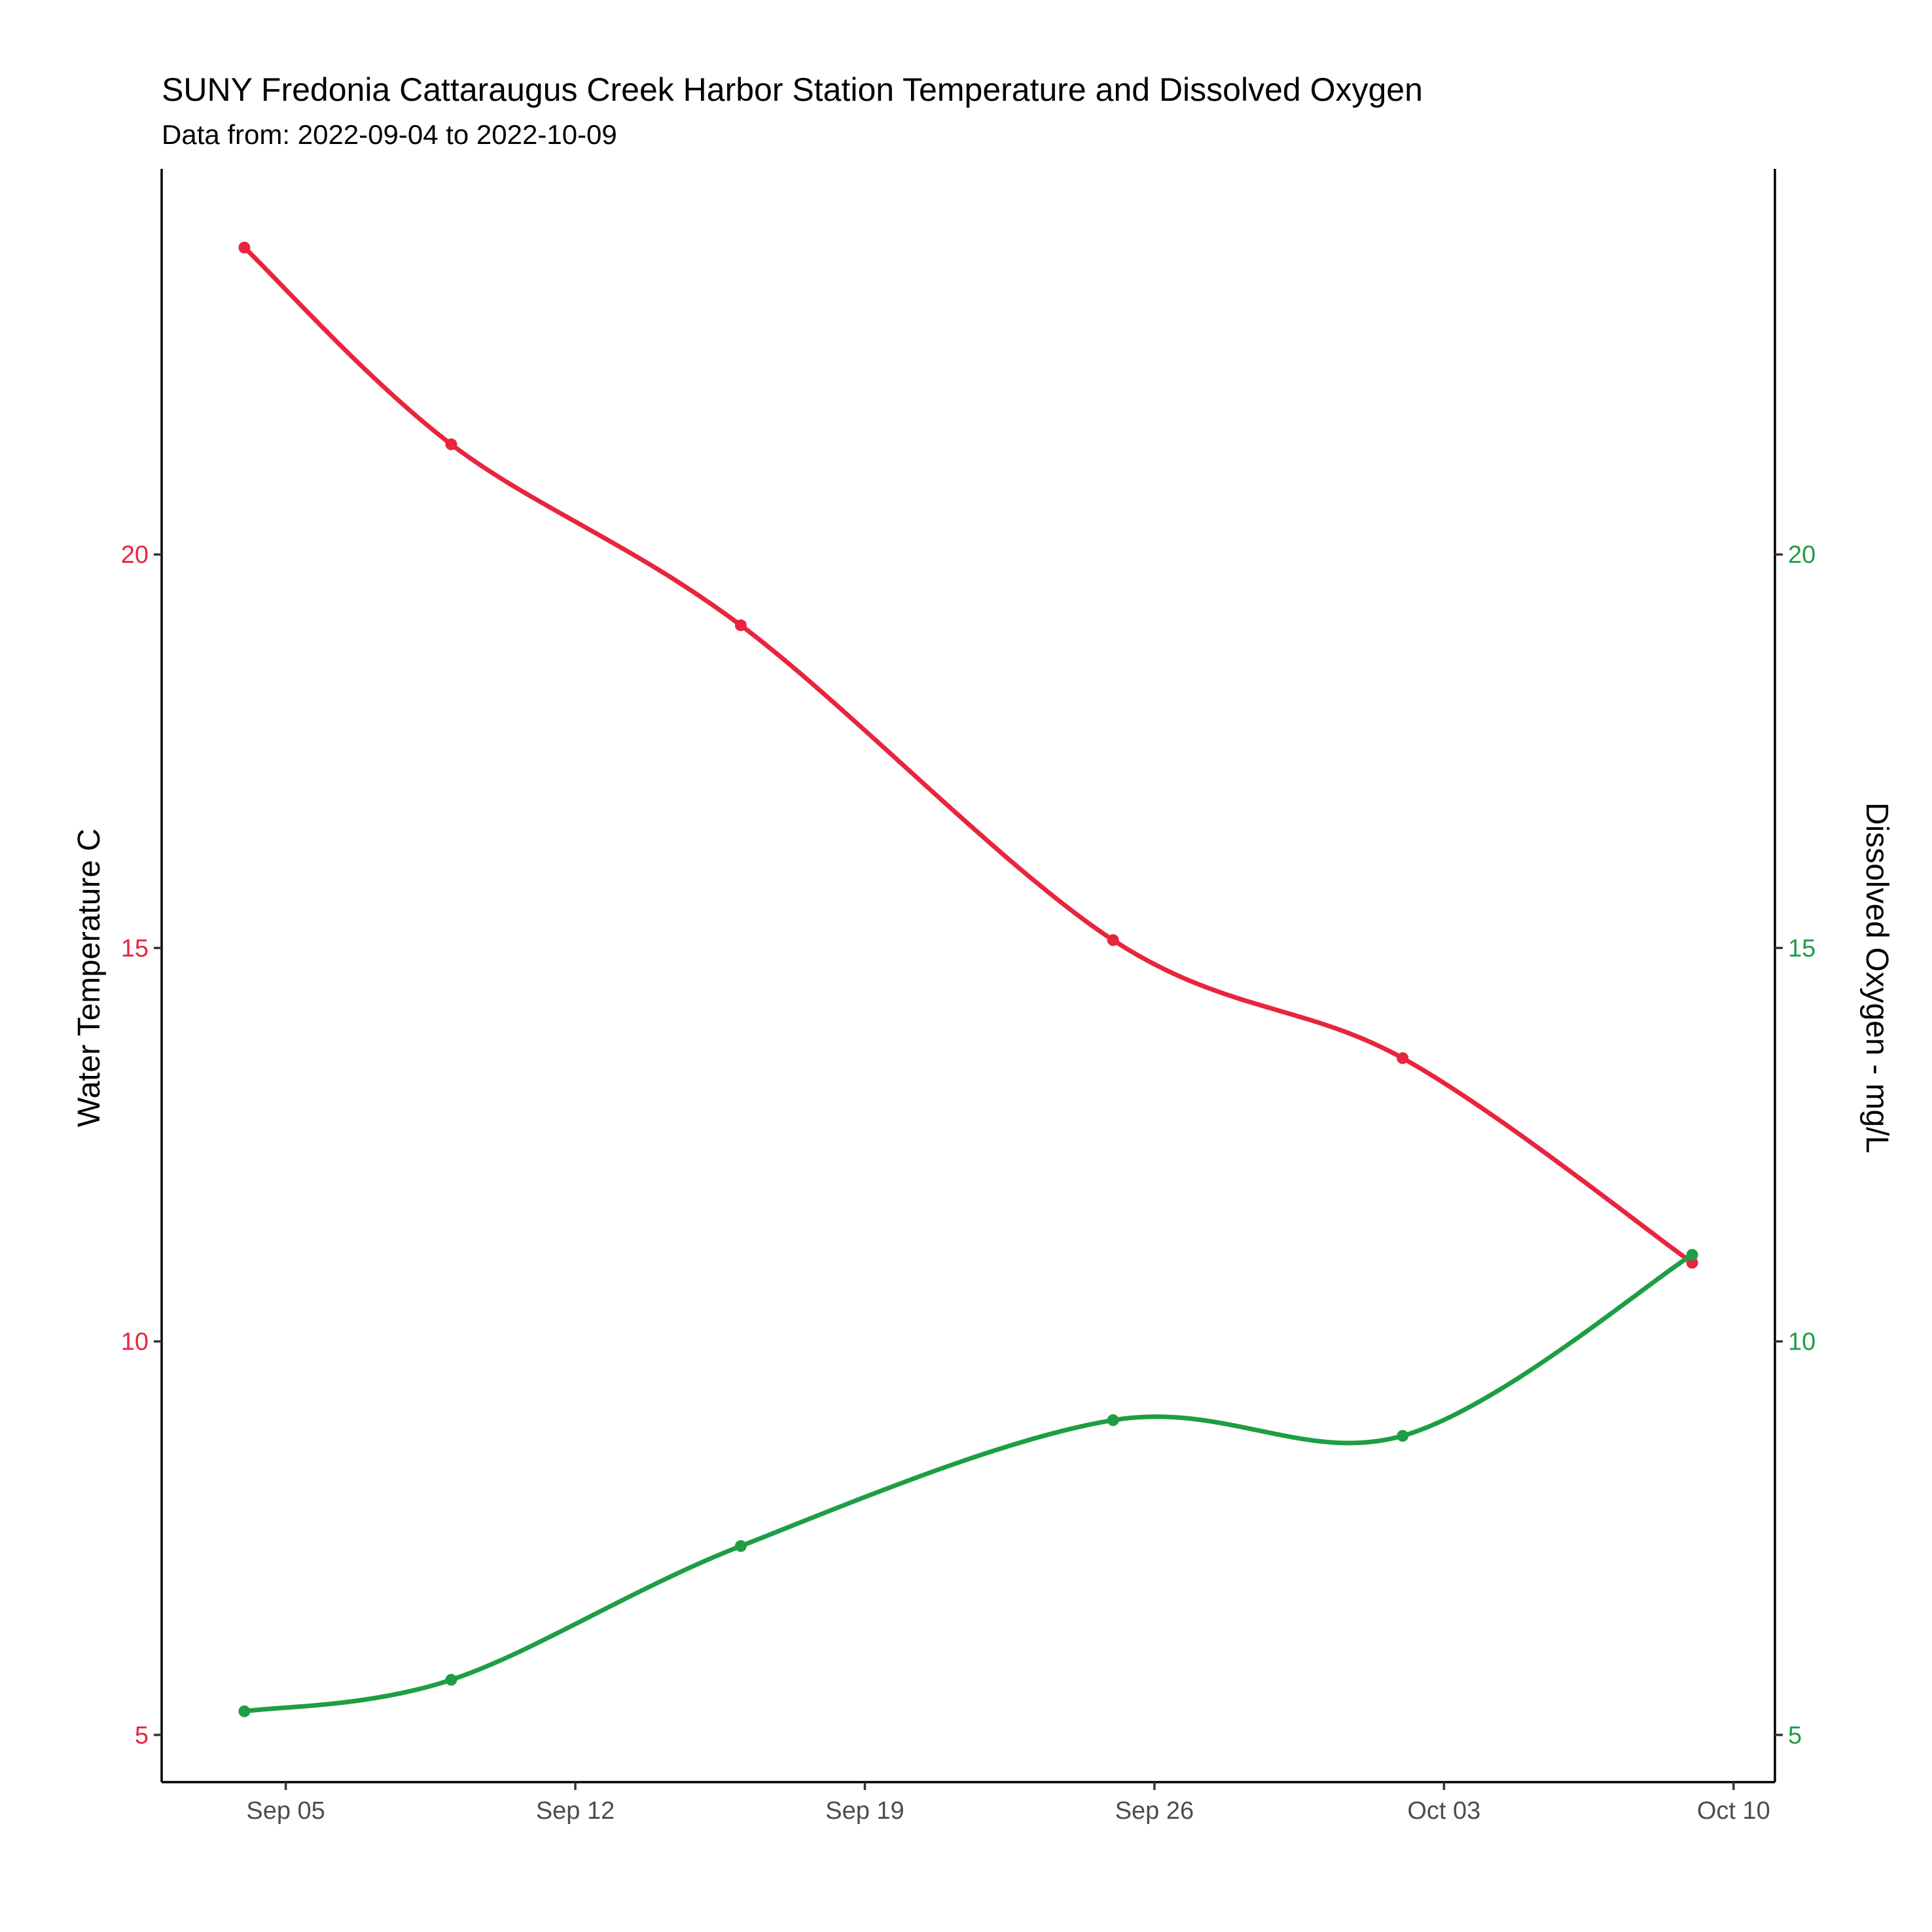 The width and height of the screenshot is (1932, 1932). What do you see at coordinates (1154, 1811) in the screenshot?
I see `x-tick-label: Sep 26` at bounding box center [1154, 1811].